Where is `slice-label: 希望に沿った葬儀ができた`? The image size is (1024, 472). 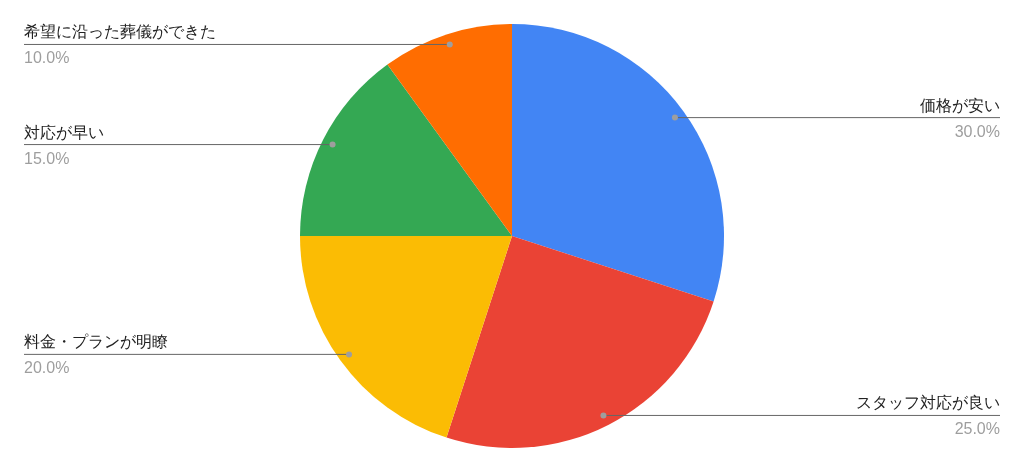 slice-label: 希望に沿った葬儀ができた is located at coordinates (120, 32).